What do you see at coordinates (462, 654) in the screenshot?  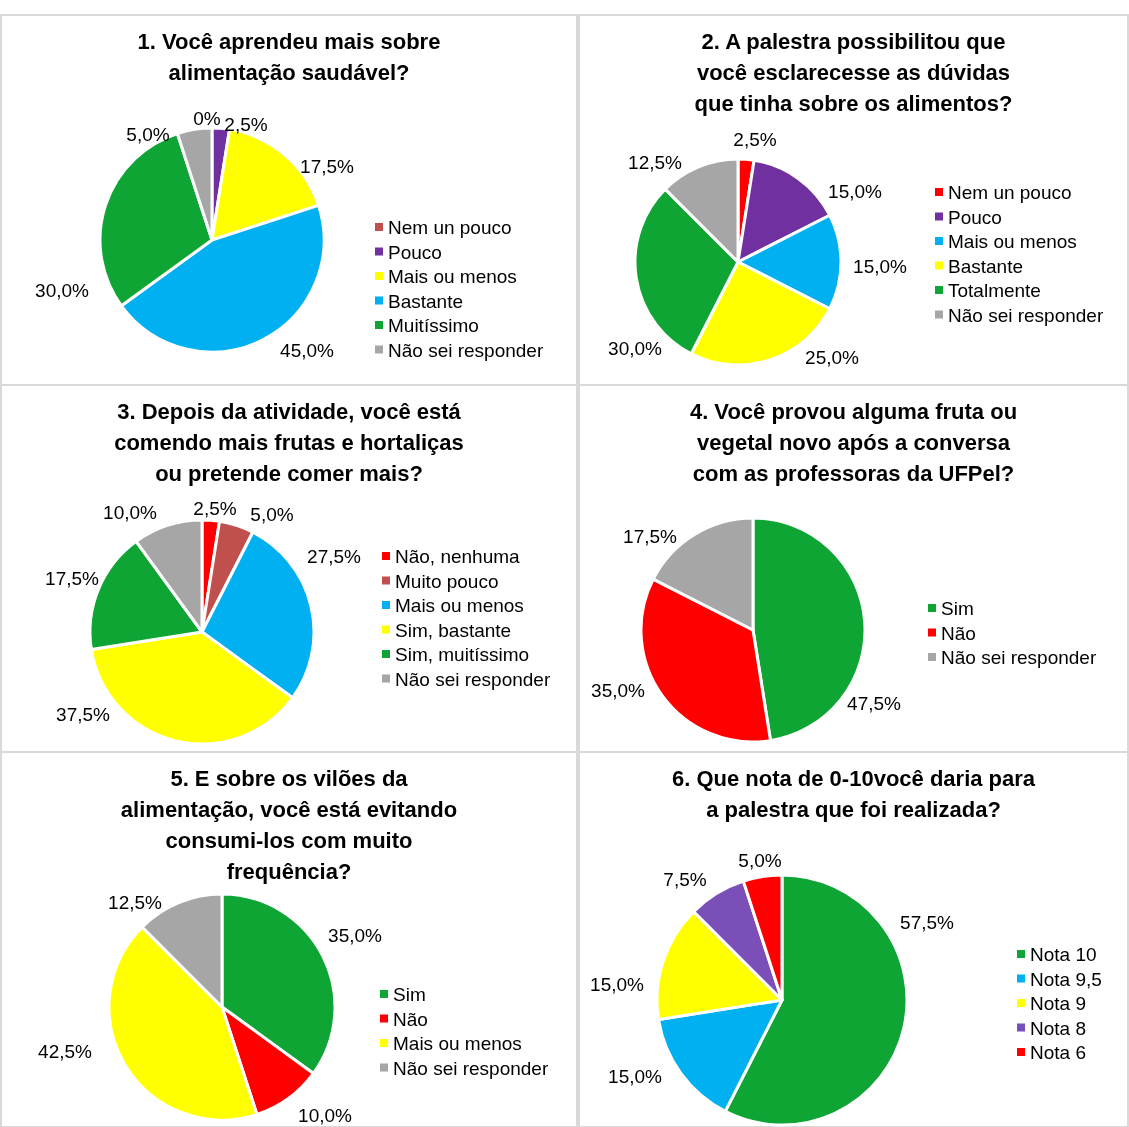 I see `legend-label: Sim, muitíssimo` at bounding box center [462, 654].